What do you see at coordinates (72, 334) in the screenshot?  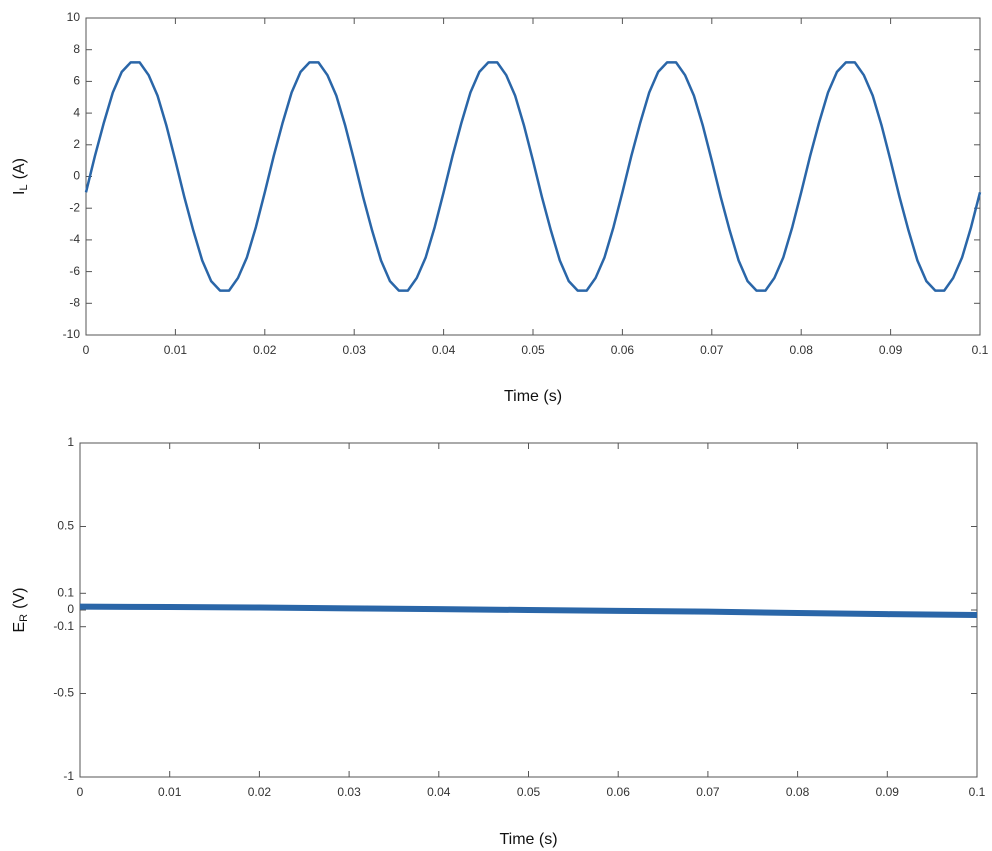 I see `y-tick-label: -10` at bounding box center [72, 334].